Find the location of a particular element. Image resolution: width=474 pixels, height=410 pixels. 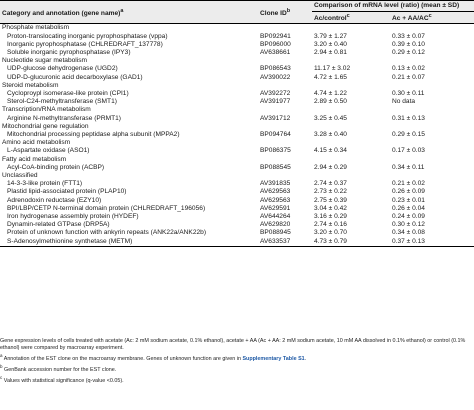

category-label: Phosphate metabolism is located at coordinates (36, 28).